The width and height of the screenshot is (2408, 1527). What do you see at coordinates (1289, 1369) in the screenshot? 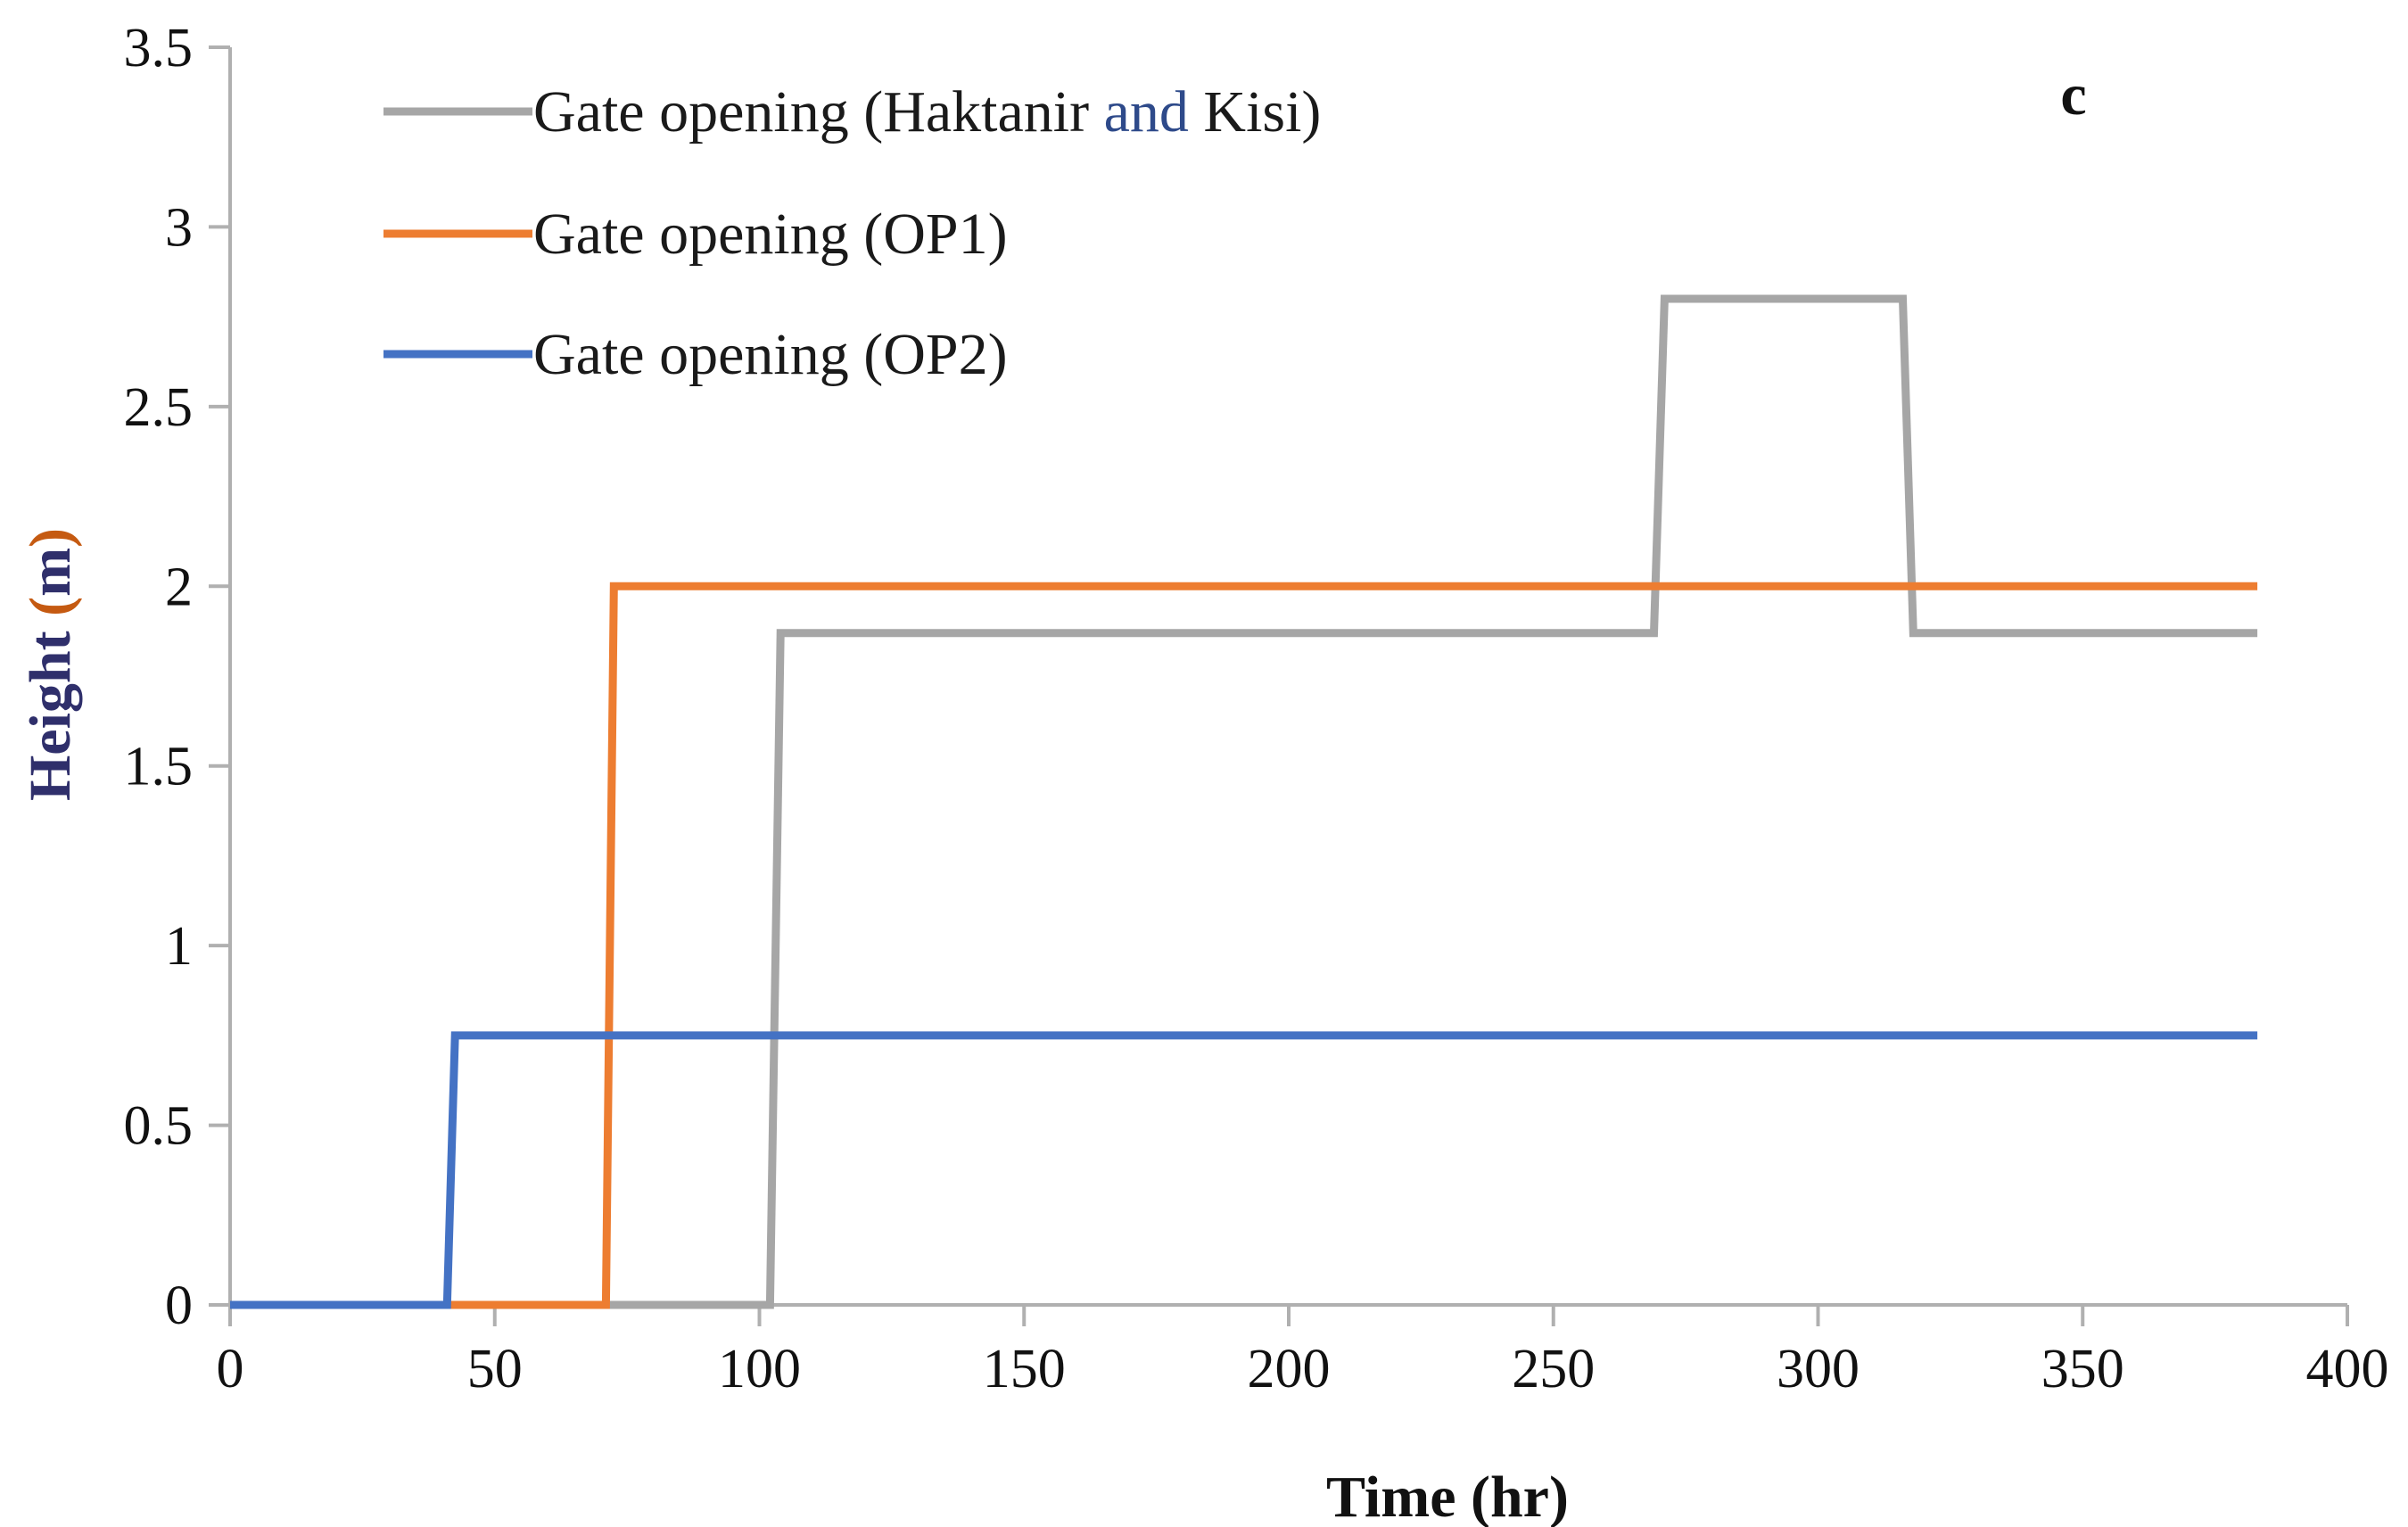
I see `x-tick-label: 200` at bounding box center [1289, 1369].